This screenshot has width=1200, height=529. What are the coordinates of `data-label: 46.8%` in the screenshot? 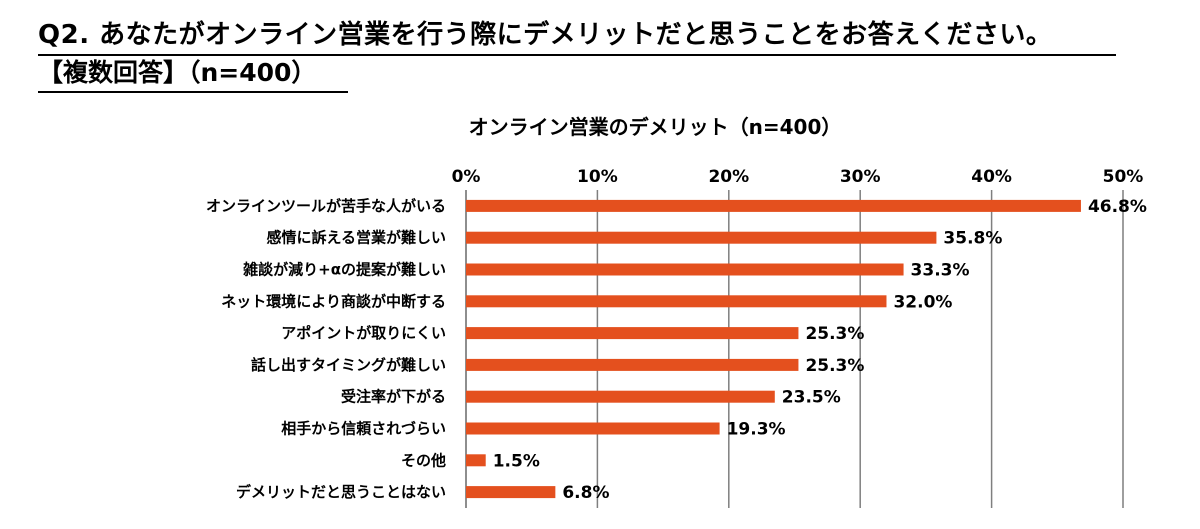 It's located at (1117, 207).